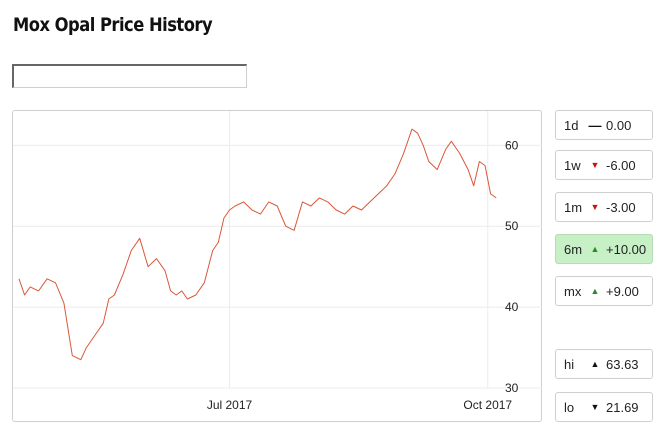 This screenshot has height=432, width=670. Describe the element at coordinates (569, 364) in the screenshot. I see `stat-label: hi` at that location.